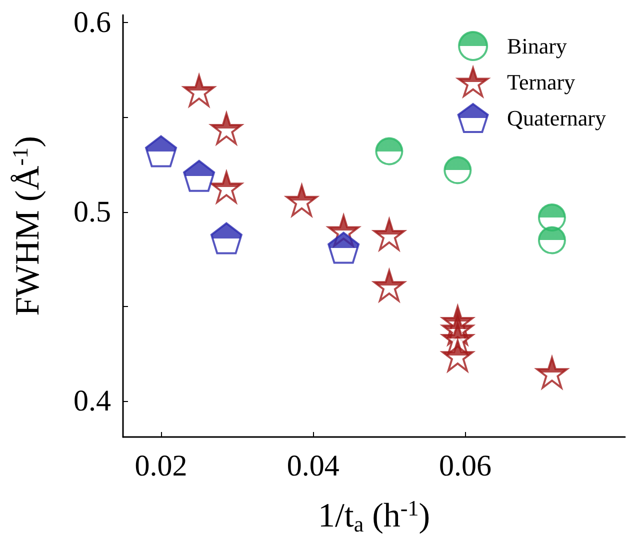  I want to click on y-tick-label: 0.6, so click(92, 23).